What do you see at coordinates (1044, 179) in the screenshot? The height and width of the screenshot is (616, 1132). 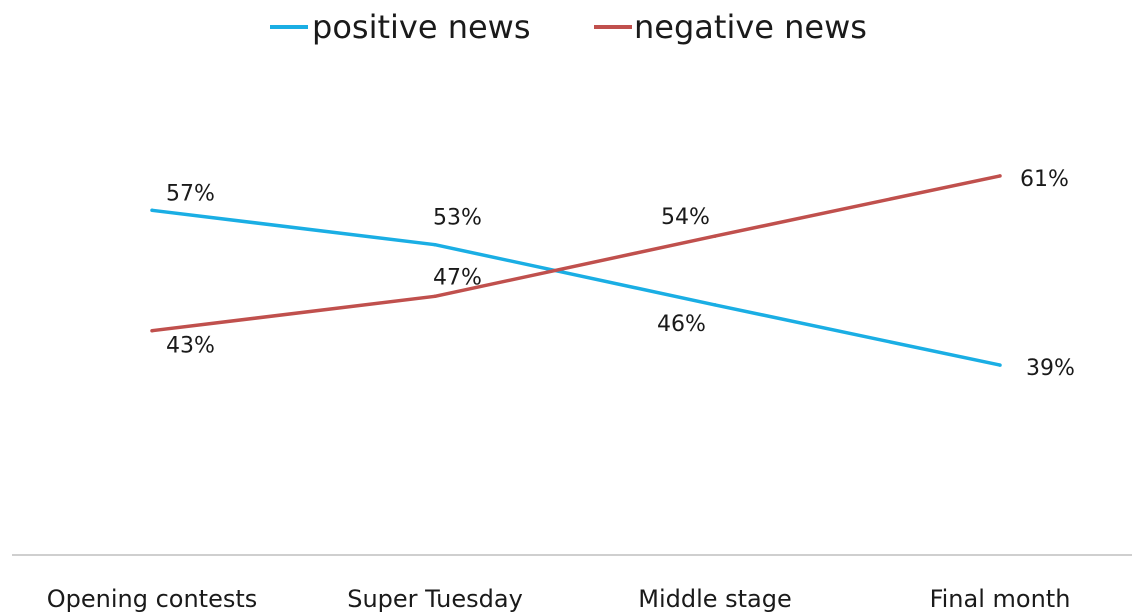 I see `data-label-negative-news-3: 61%` at bounding box center [1044, 179].